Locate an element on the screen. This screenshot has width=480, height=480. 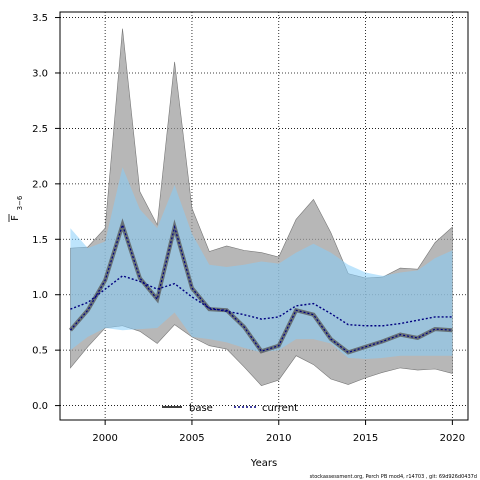
x-tick-label-2: 2010 is located at coordinates (278, 438).